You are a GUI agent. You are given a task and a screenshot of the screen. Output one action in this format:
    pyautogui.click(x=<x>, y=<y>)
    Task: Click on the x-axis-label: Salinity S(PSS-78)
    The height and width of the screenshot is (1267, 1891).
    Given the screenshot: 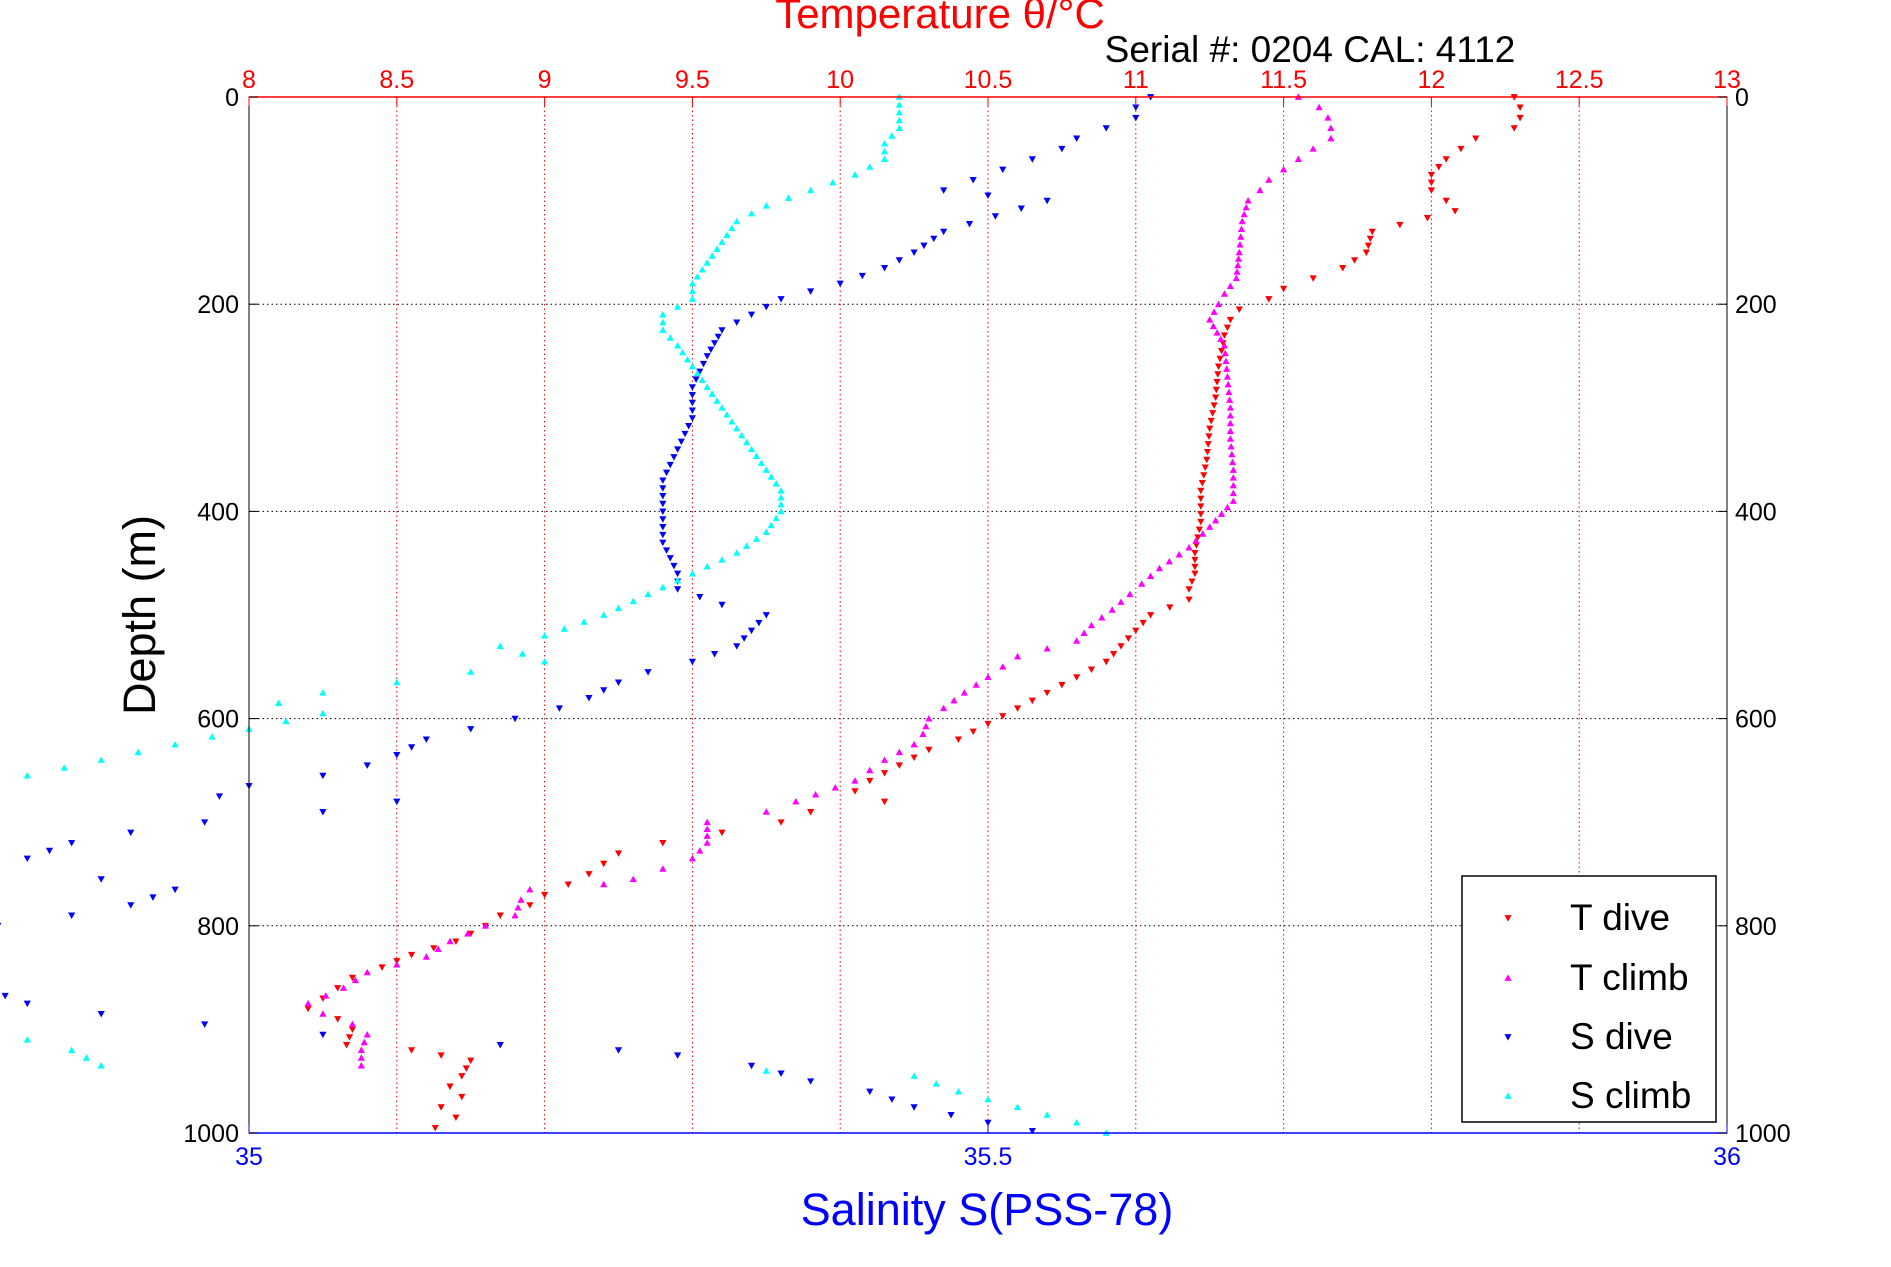 What is the action you would take?
    pyautogui.click(x=987, y=1209)
    